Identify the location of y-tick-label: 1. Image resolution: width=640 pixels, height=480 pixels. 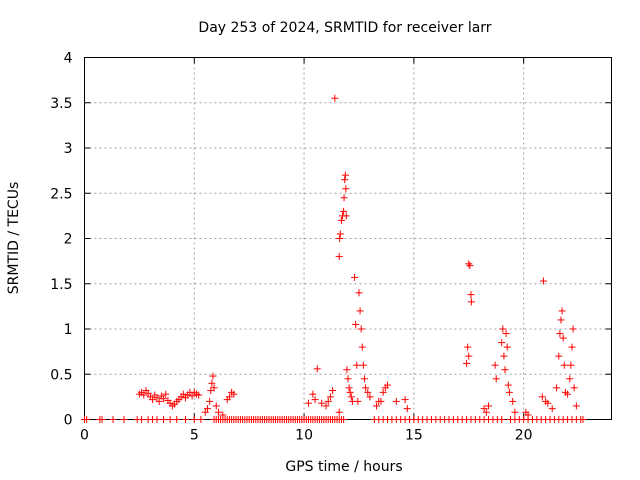
(68, 330).